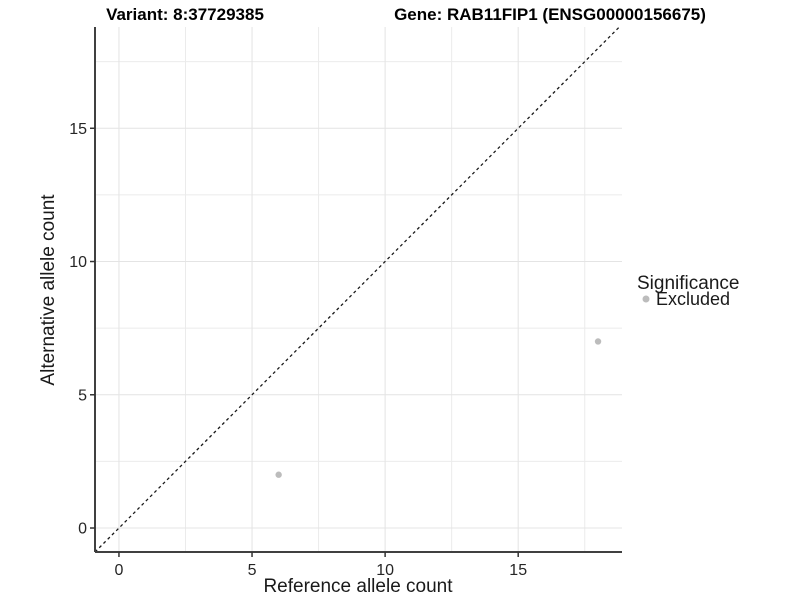 This screenshot has height=600, width=800. Describe the element at coordinates (185, 14) in the screenshot. I see `variant-title: Variant: 8:37729385` at that location.